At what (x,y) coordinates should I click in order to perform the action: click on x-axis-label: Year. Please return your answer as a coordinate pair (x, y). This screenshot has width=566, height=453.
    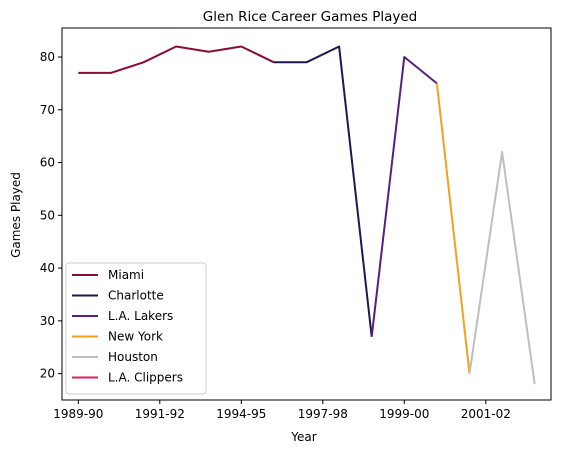
    Looking at the image, I should click on (303, 437).